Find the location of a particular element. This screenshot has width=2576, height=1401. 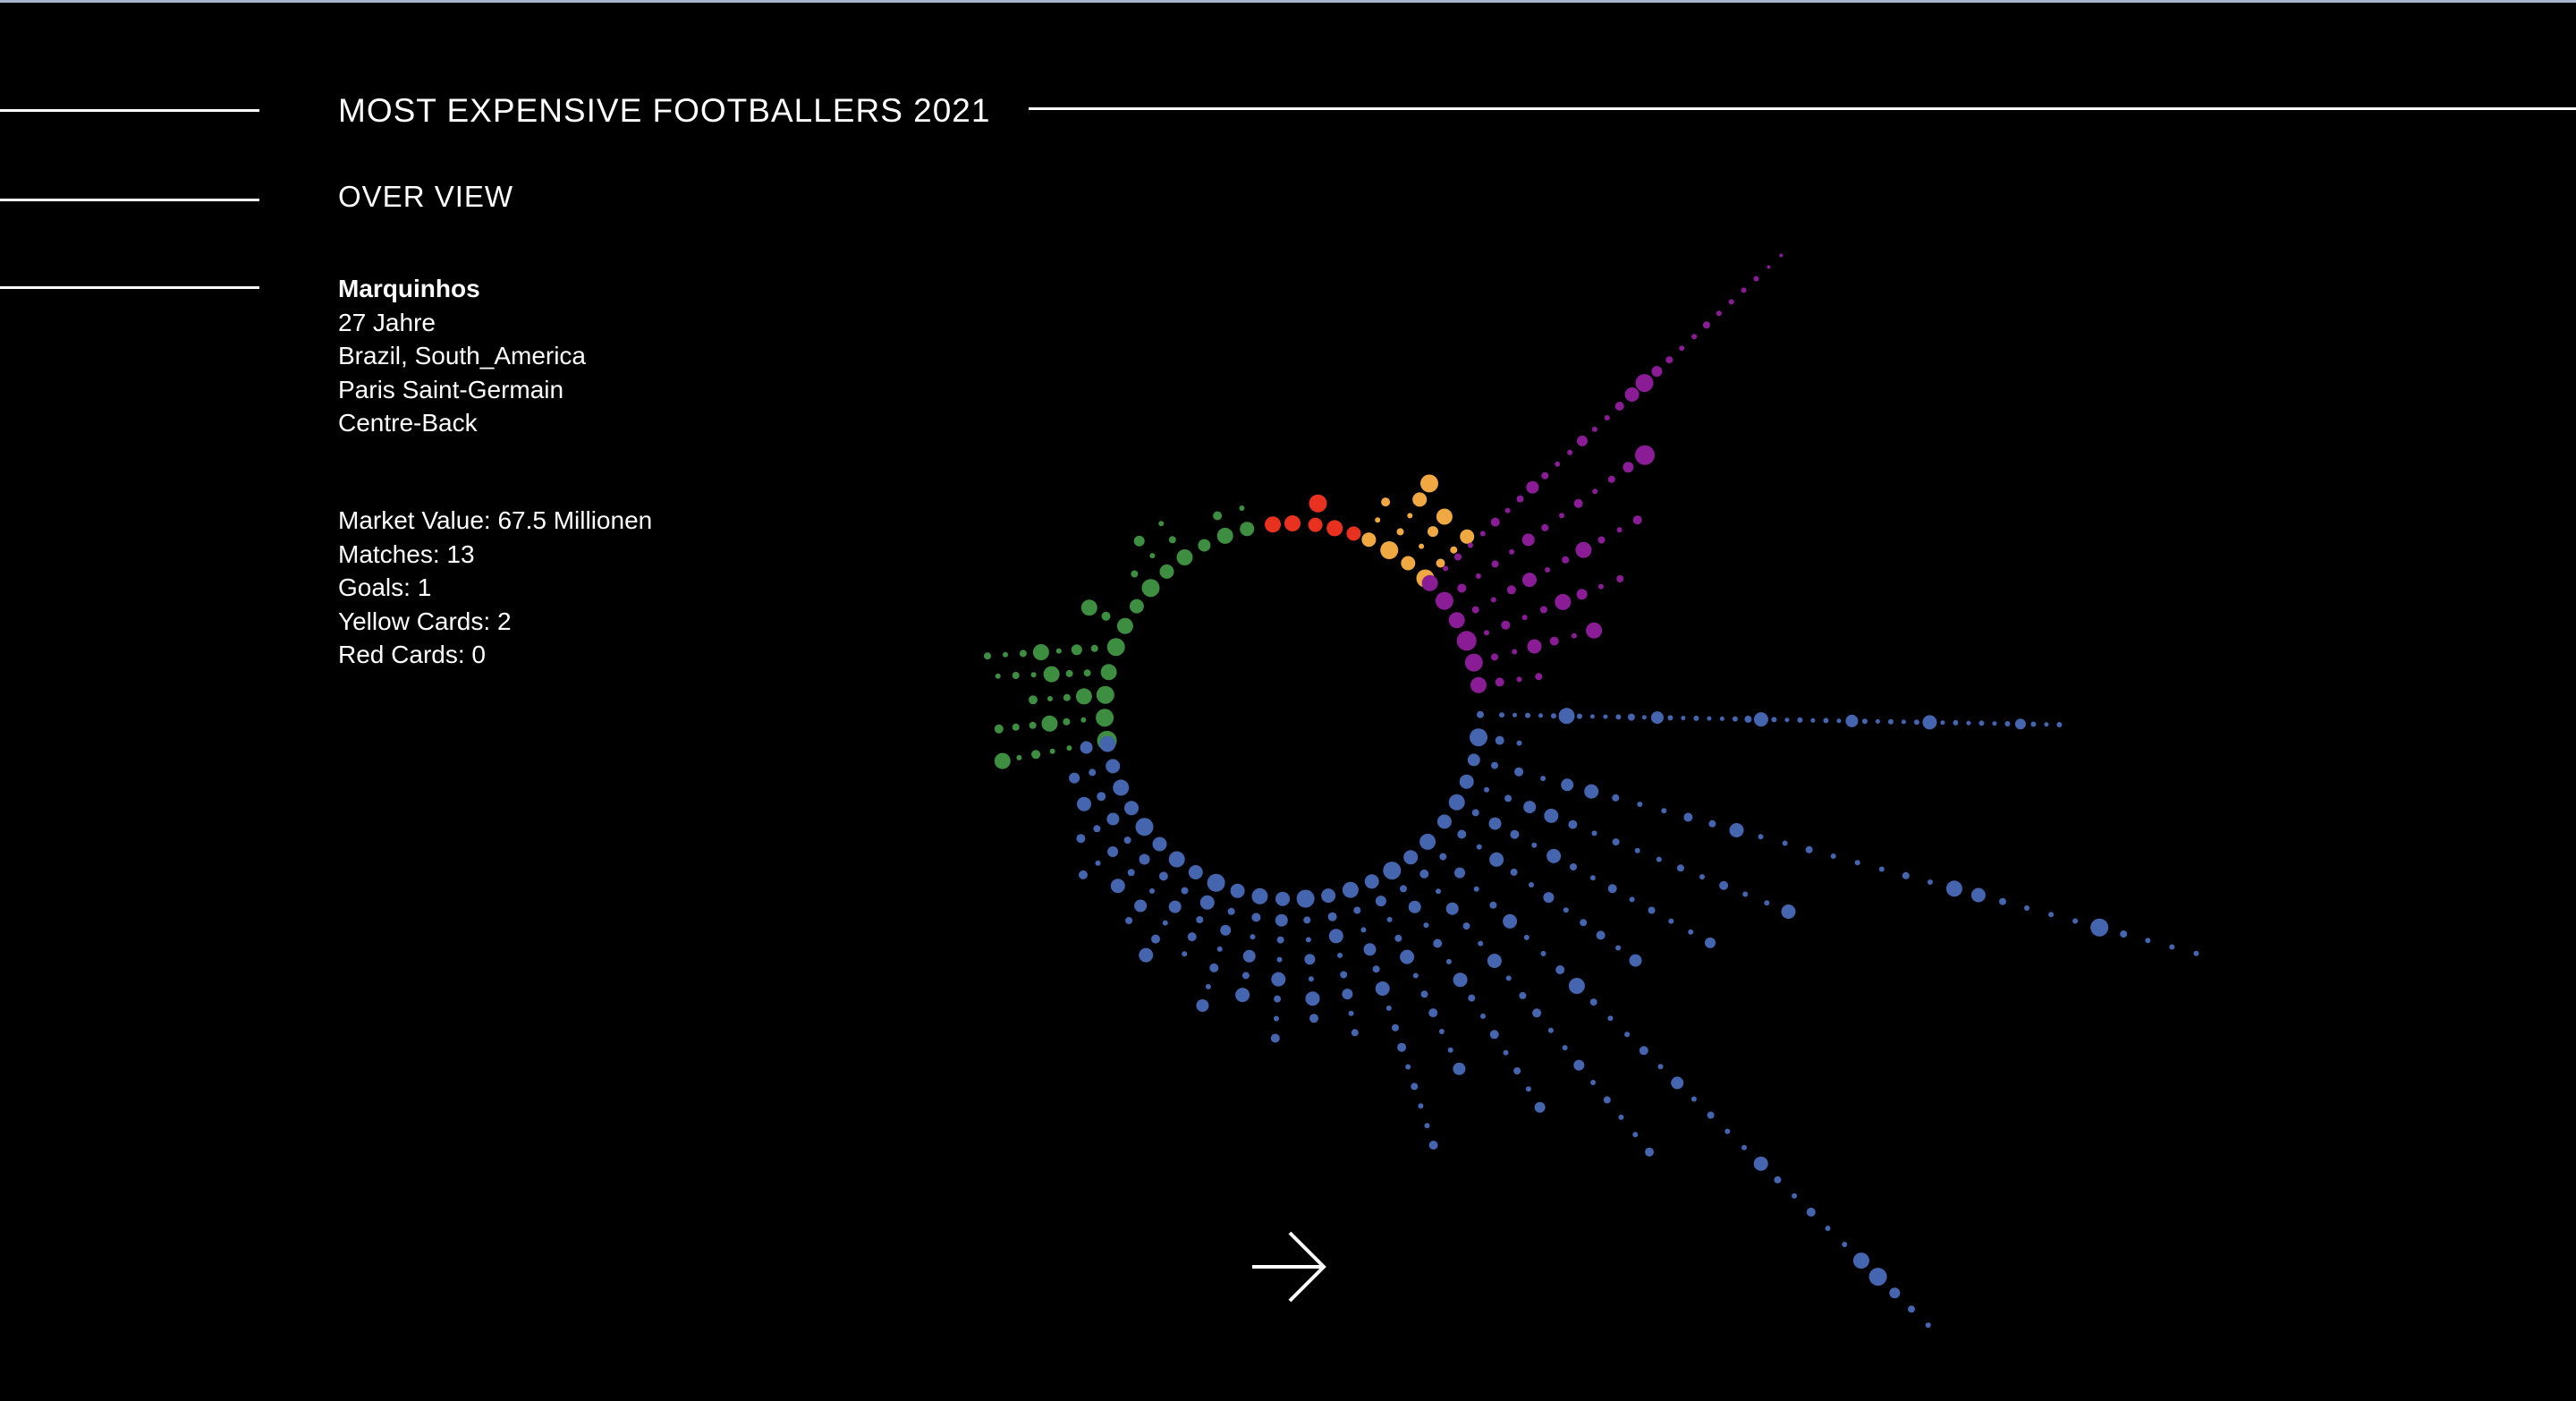

chart-spoke-blue--128 is located at coordinates (1155, 888).